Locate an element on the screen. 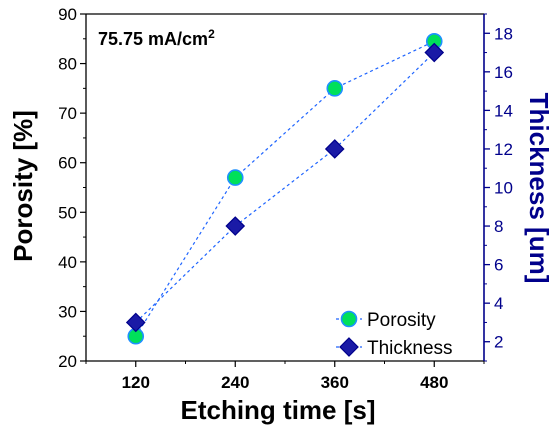 This screenshot has height=436, width=550. y-right-tick-label: 18 is located at coordinates (503, 33).